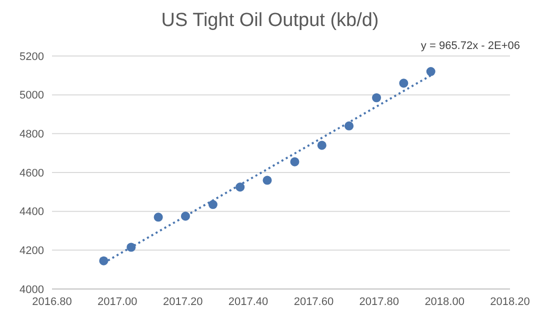 This screenshot has width=540, height=325. Describe the element at coordinates (32, 290) in the screenshot. I see `y-tick-label: 4000` at that location.